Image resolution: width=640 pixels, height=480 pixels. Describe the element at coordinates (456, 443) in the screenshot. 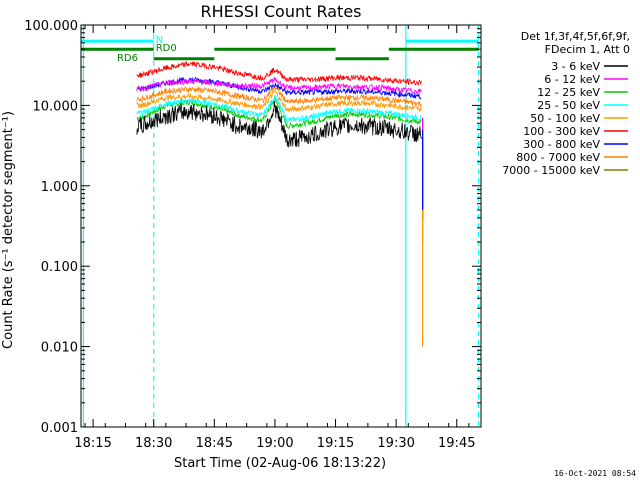

I see `x-tick-label-6: 19:45` at that location.